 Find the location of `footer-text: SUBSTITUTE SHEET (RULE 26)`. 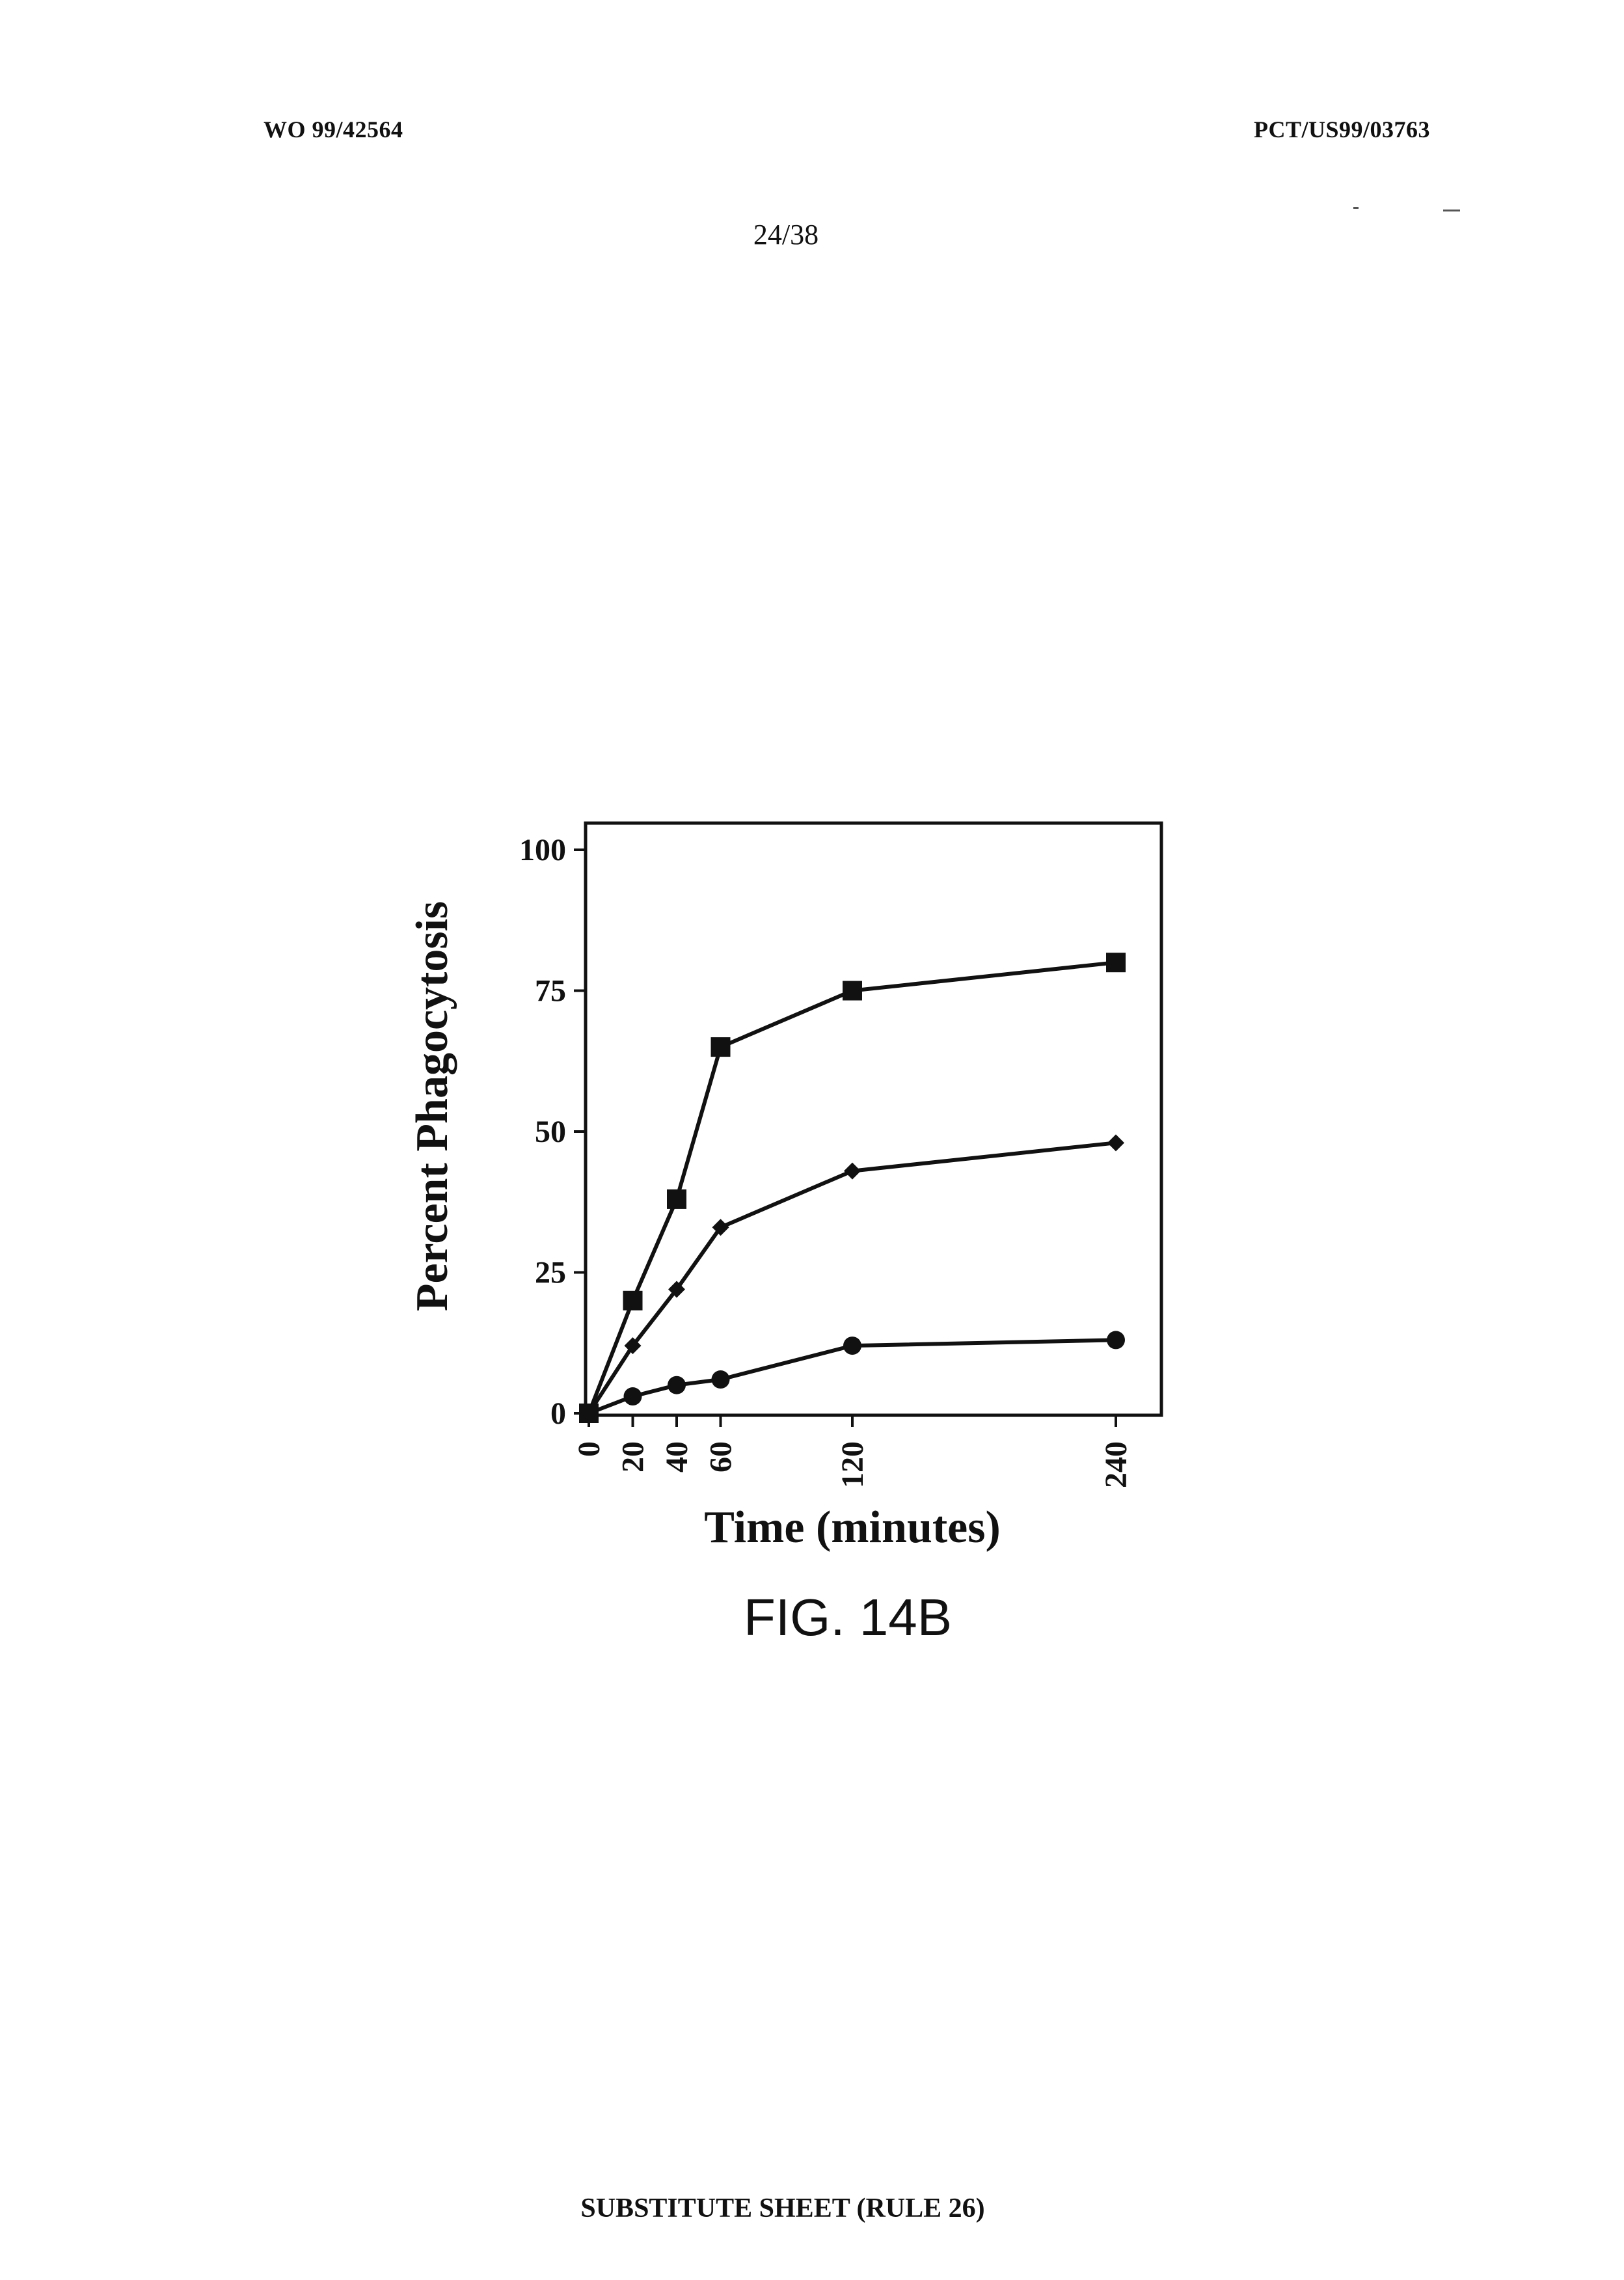

footer-text: SUBSTITUTE SHEET (RULE 26) is located at coordinates (812, 2208).